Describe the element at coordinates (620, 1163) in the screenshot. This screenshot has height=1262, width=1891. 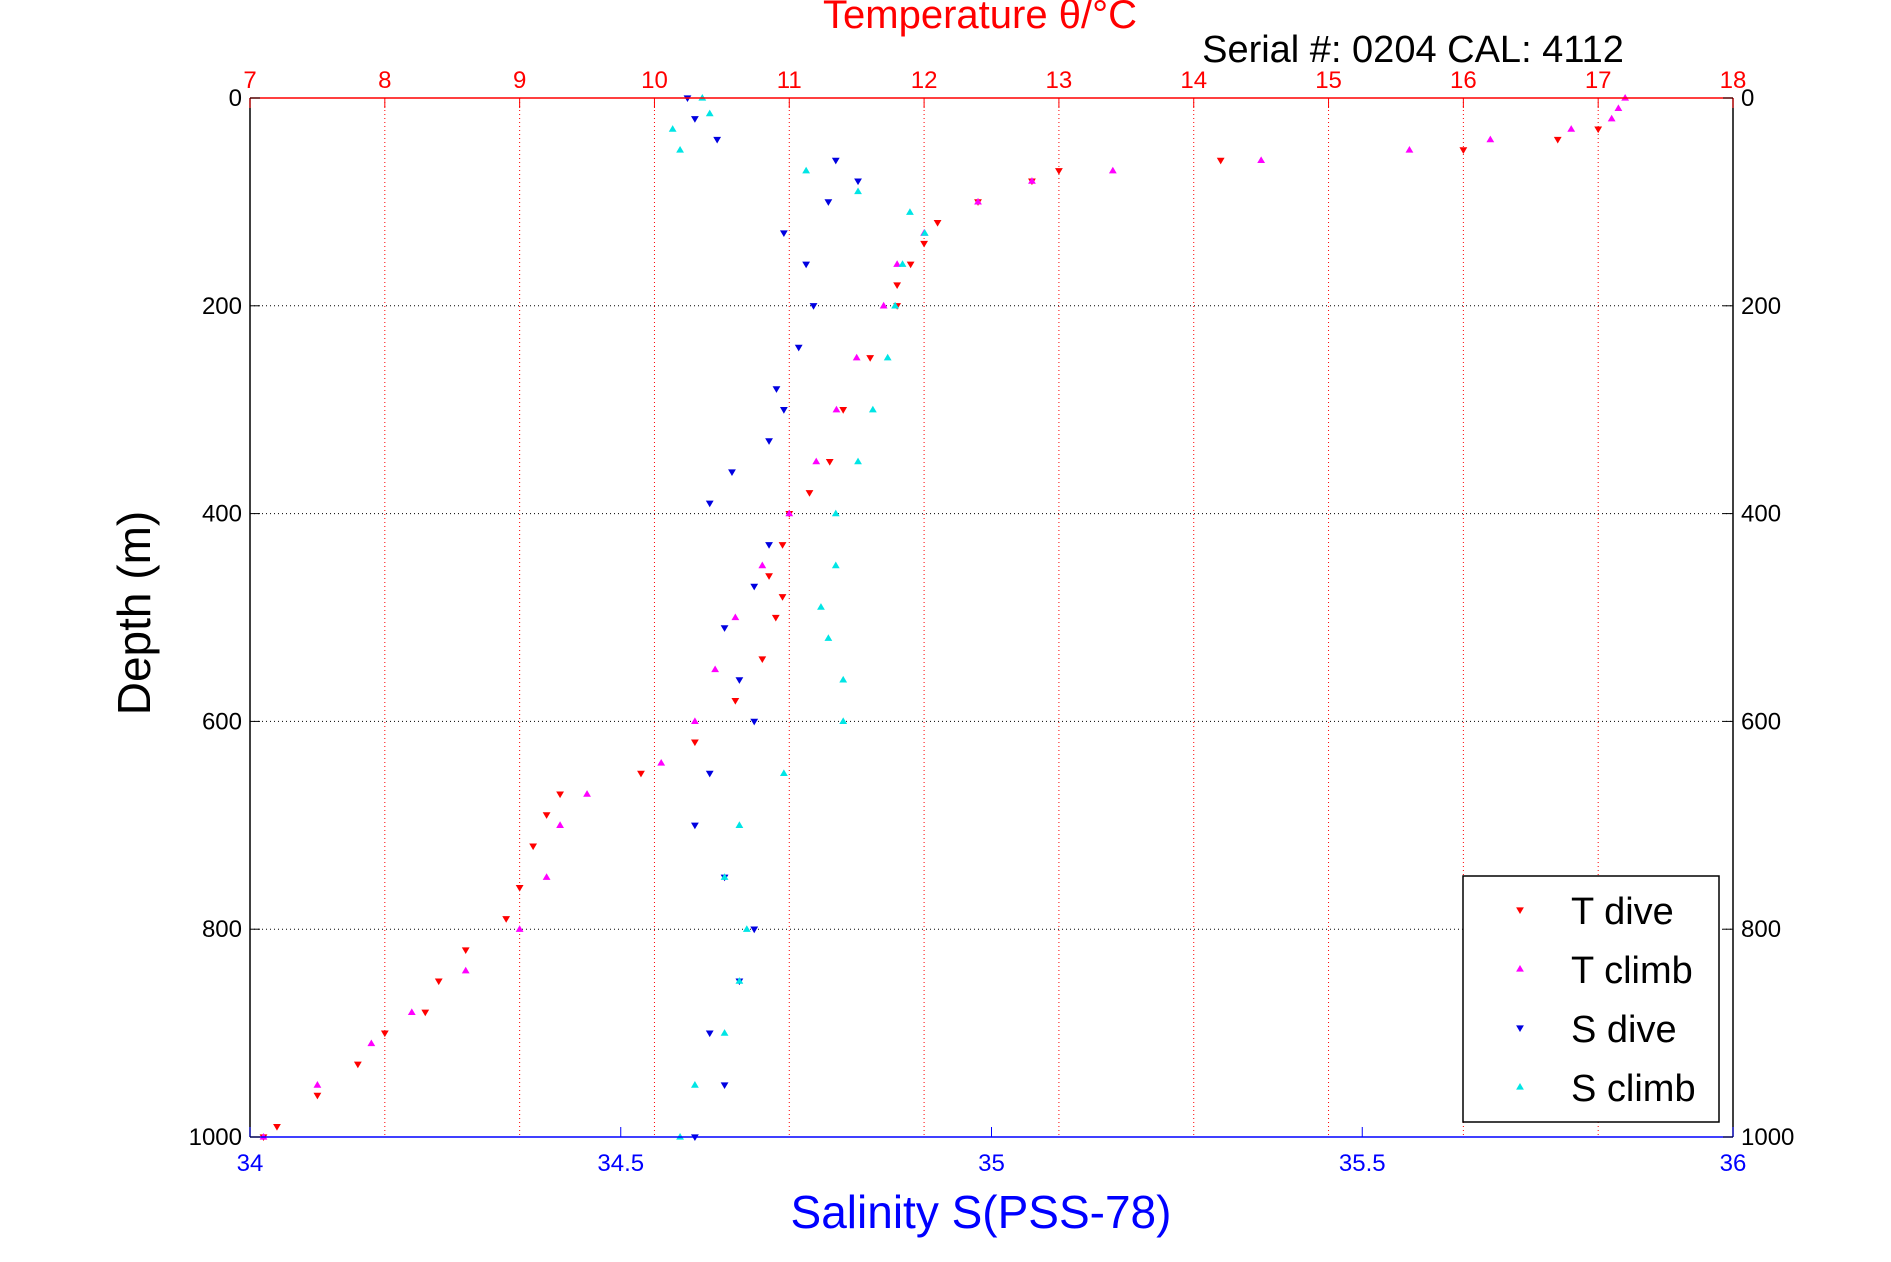
I see `bottom-tick-label: 34.5` at that location.